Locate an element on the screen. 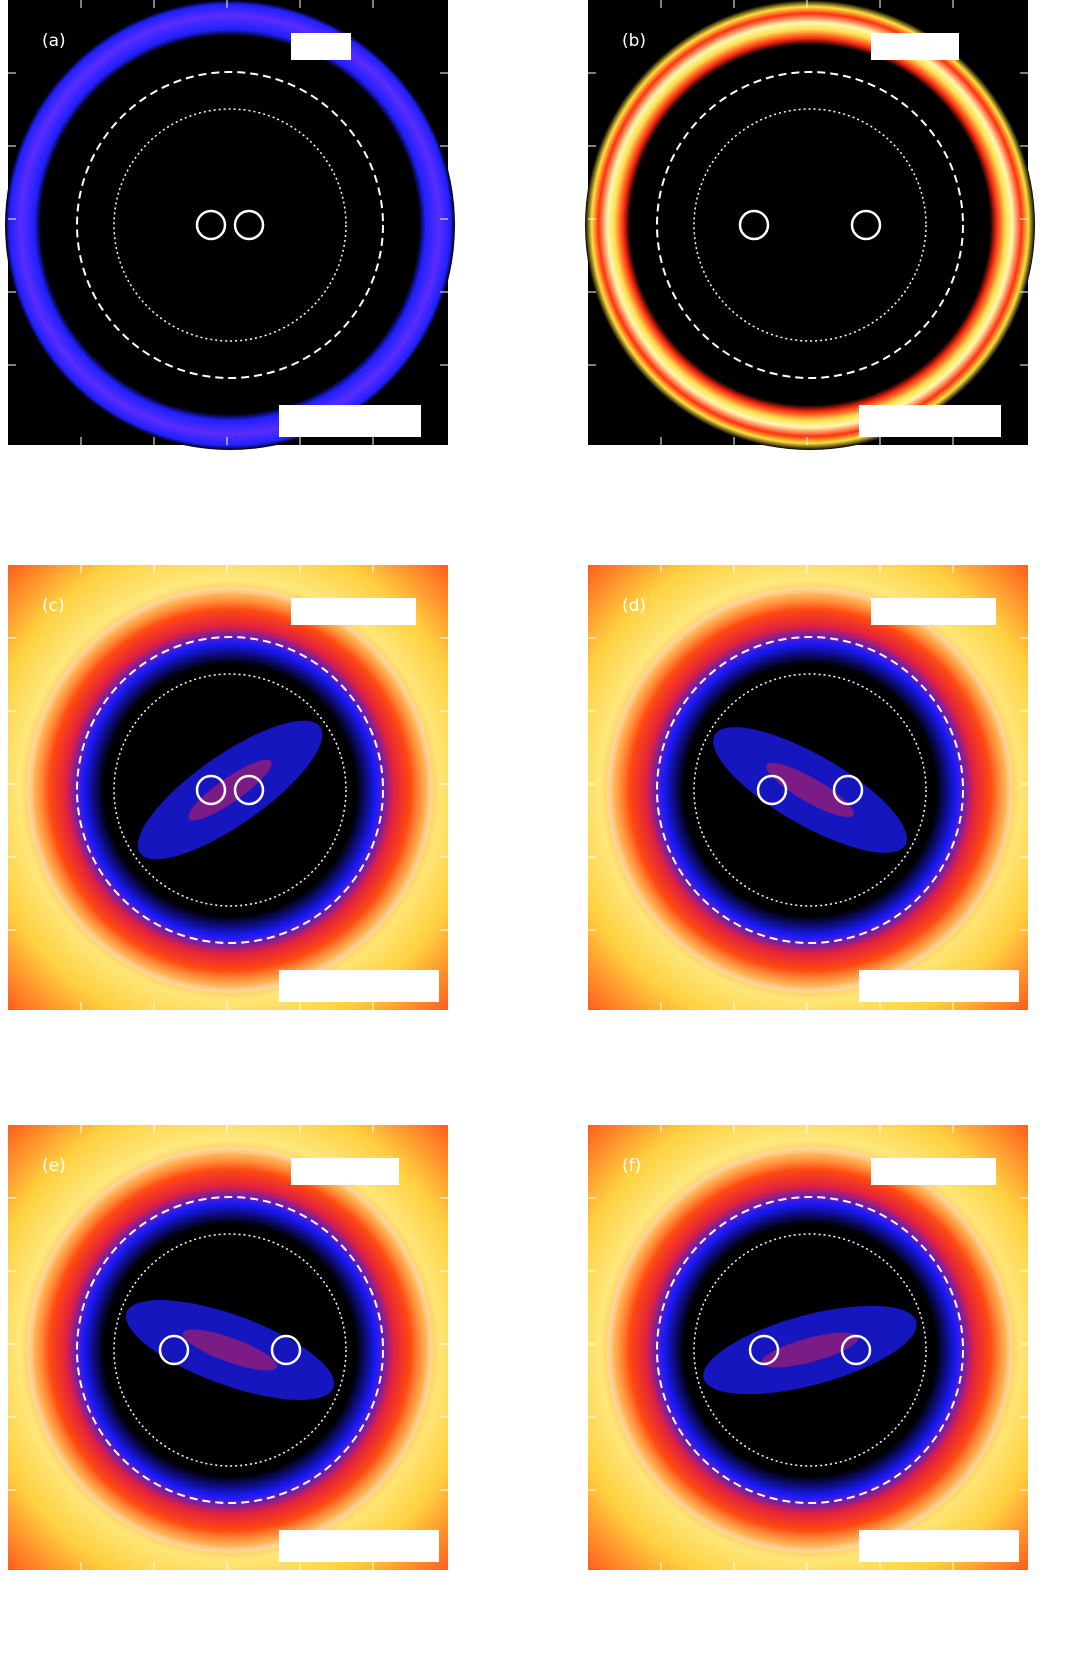  panel: (a) is located at coordinates (230, 225).